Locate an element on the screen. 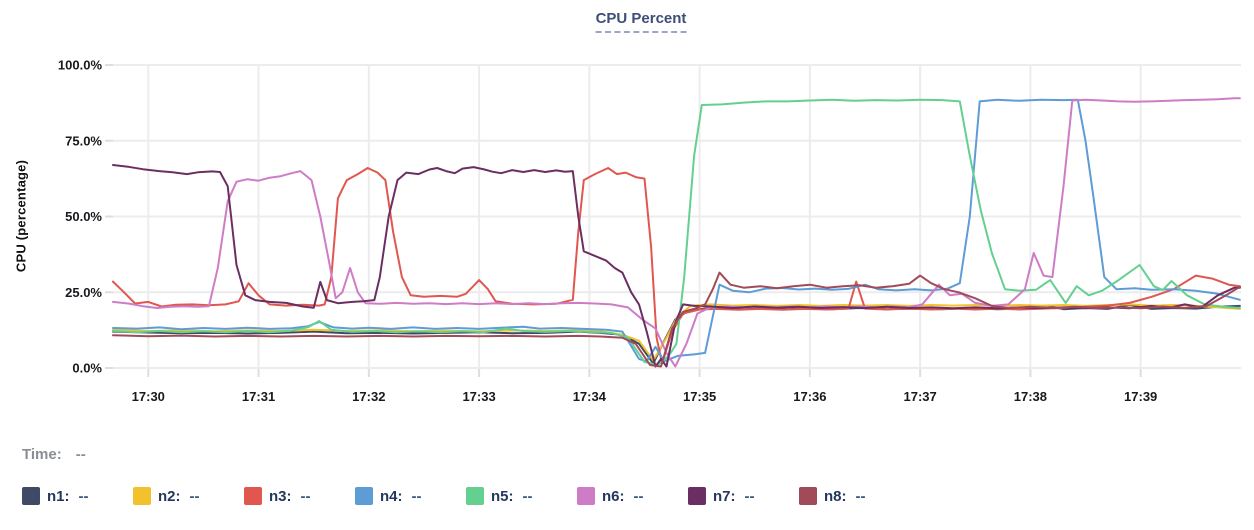 Image resolution: width=1254 pixels, height=530 pixels. time-value: -- is located at coordinates (80, 454).